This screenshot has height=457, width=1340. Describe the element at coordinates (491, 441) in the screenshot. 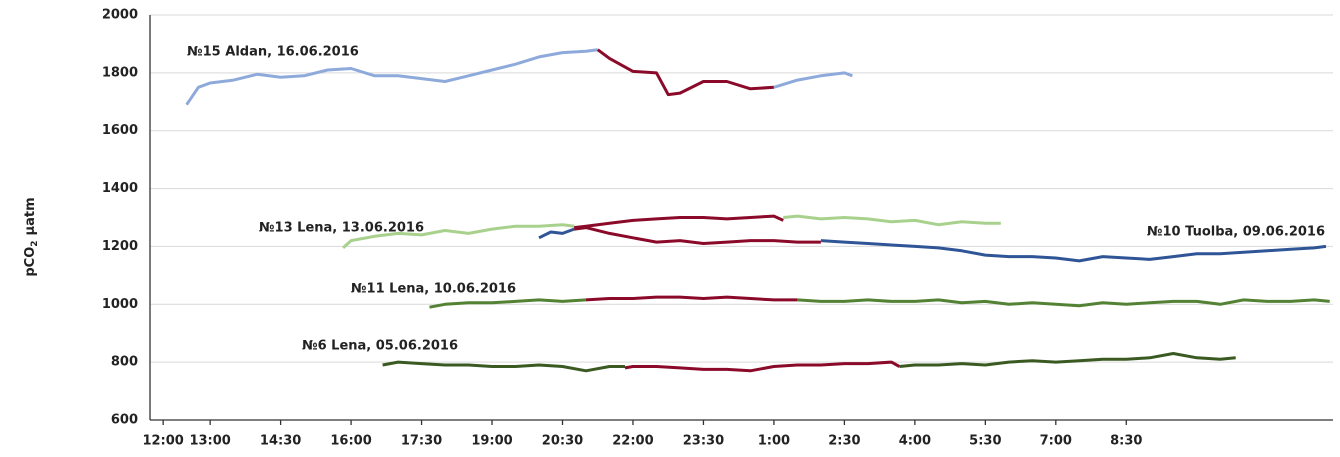

I see `x-tick-label: 19:00` at that location.